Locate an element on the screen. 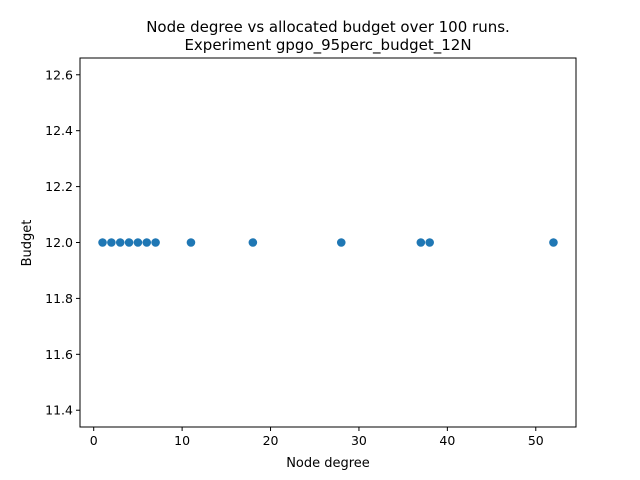  y-tick-label: 11.4 is located at coordinates (59, 410).